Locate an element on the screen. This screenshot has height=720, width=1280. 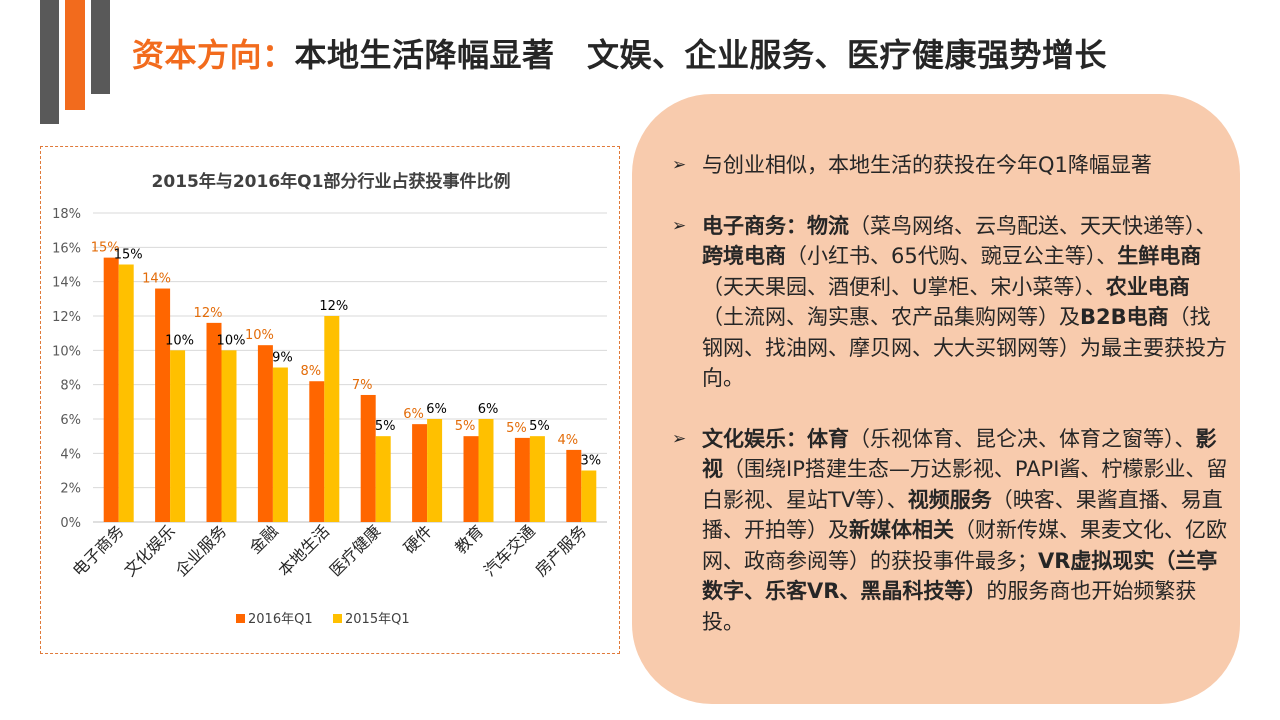
y-tick-label: 6% is located at coordinates (70, 420).